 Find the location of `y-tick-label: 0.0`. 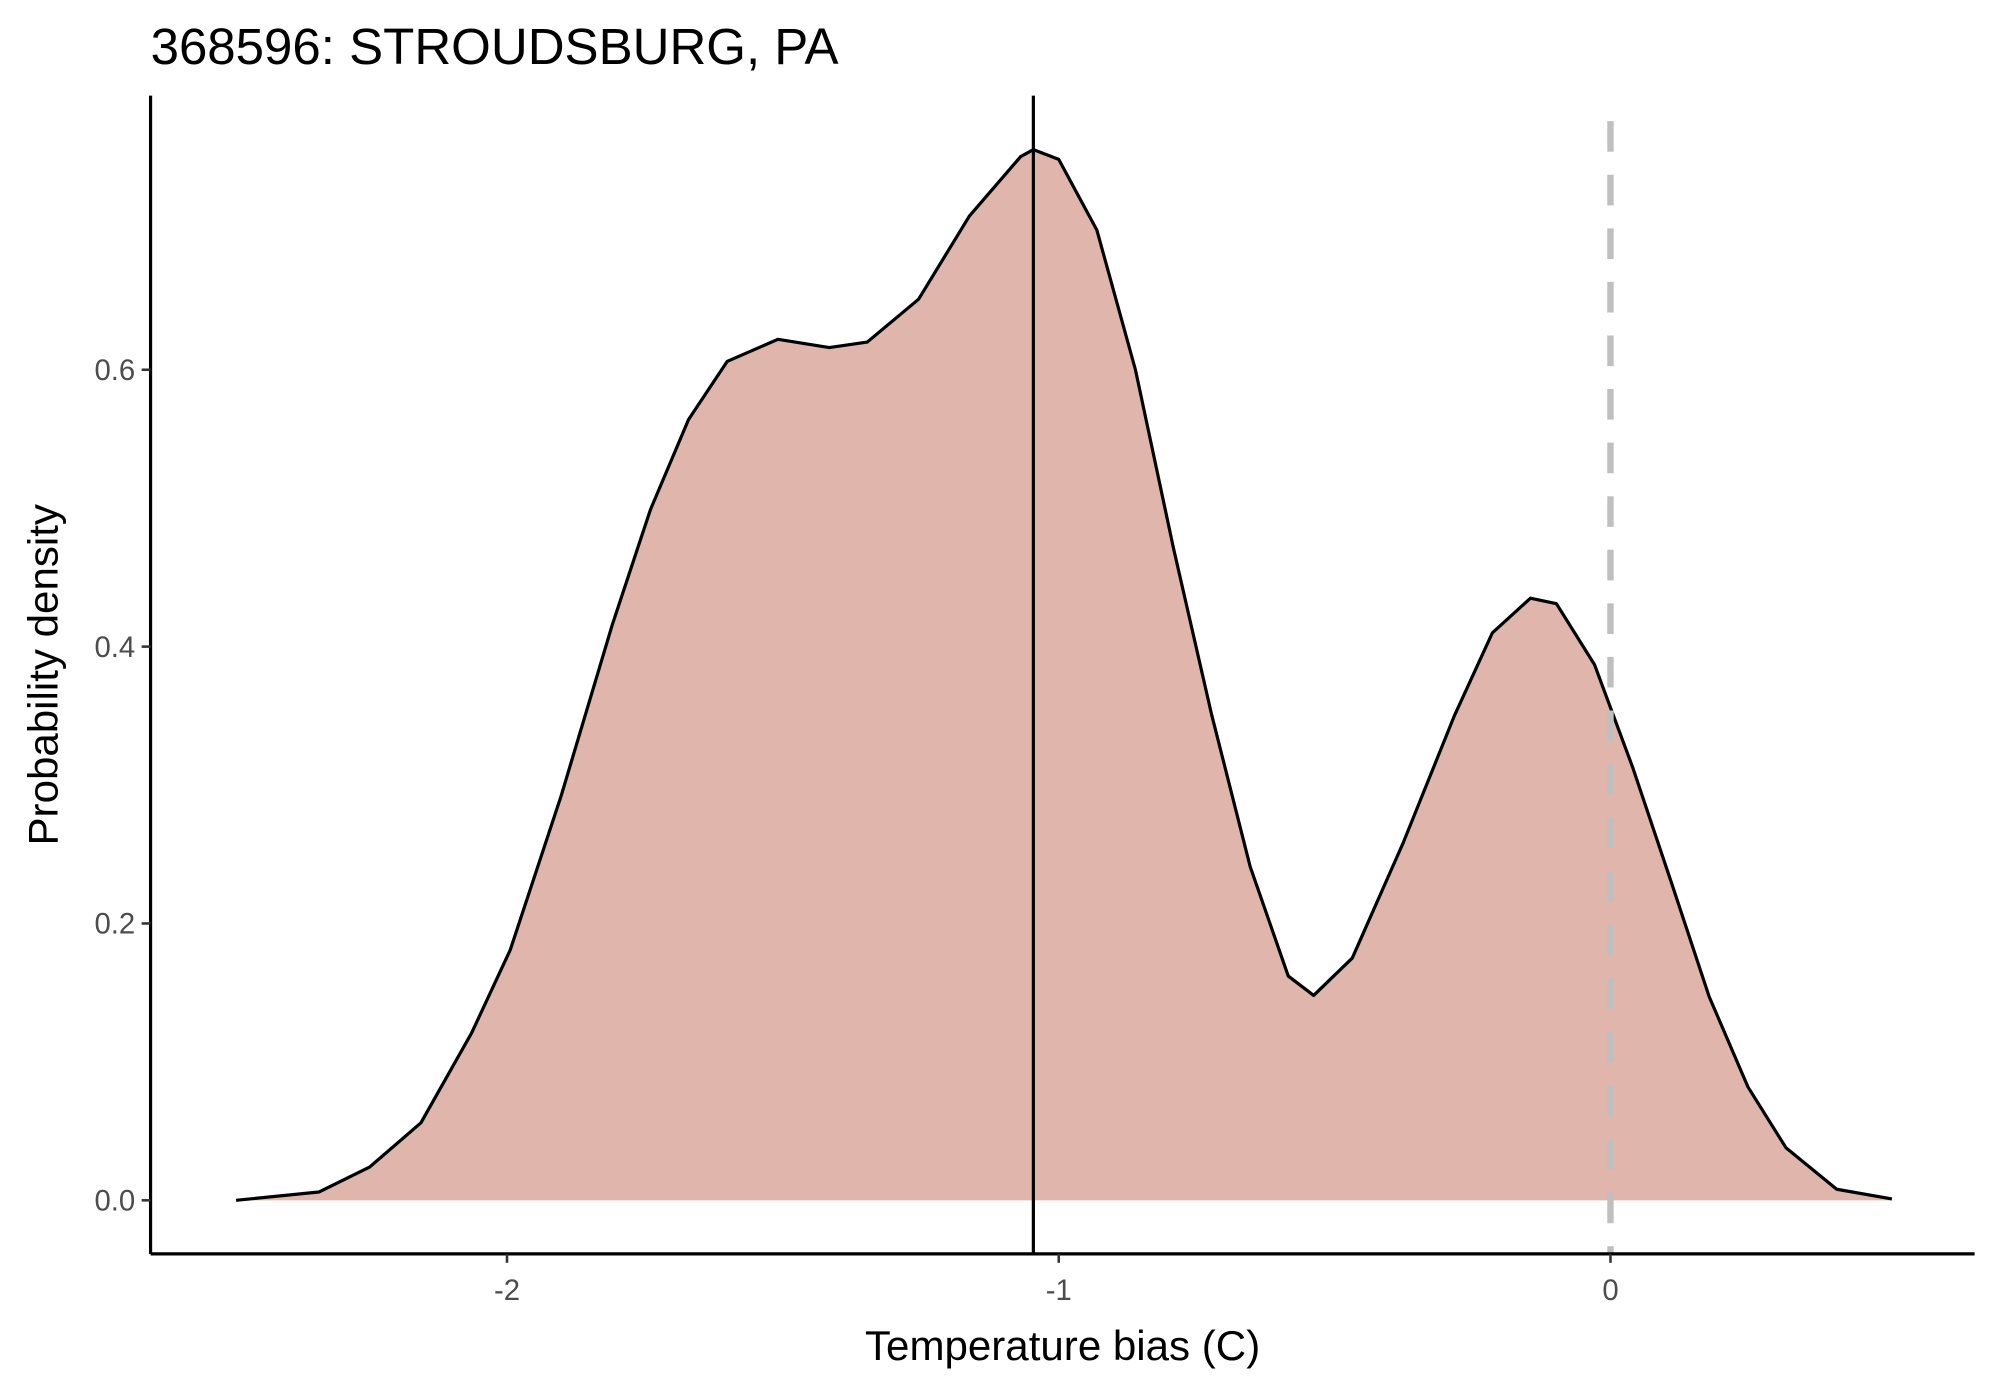

y-tick-label: 0.0 is located at coordinates (114, 1201).